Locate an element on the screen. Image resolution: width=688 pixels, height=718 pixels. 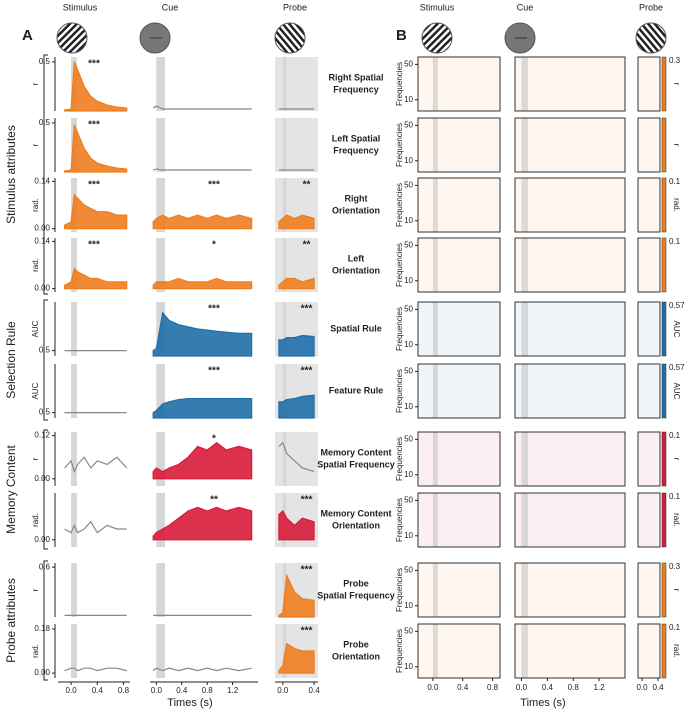
group-label: Probe attributes is located at coordinates (11, 620).